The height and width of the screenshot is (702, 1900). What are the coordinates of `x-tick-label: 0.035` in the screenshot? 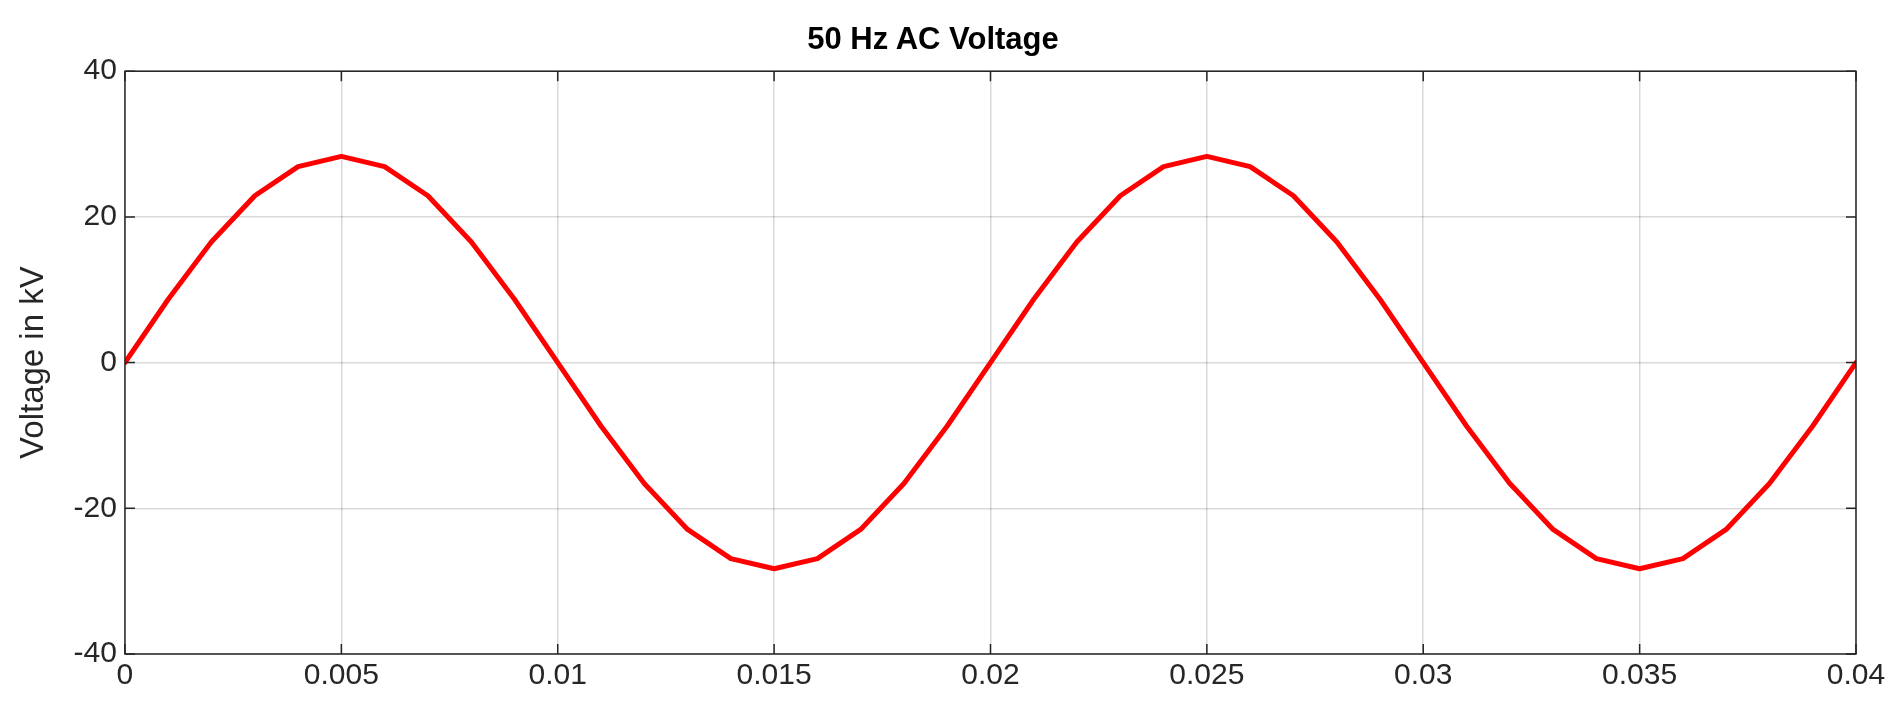 It's located at (1640, 674).